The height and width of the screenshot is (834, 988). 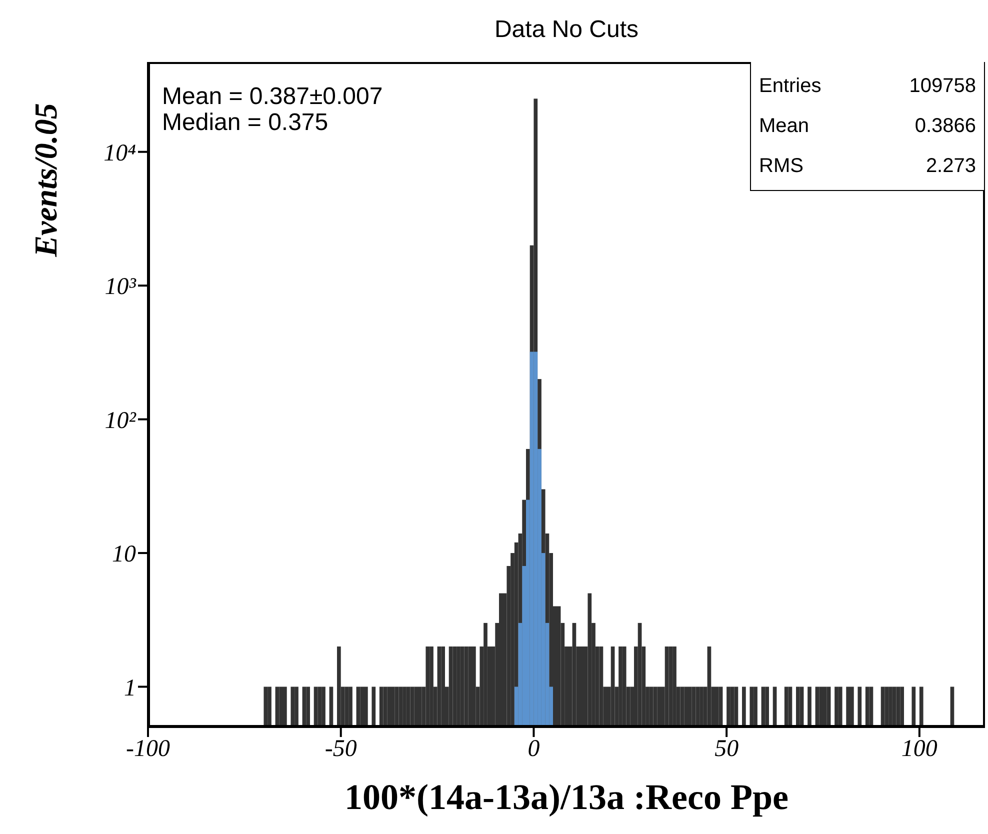 What do you see at coordinates (246, 122) in the screenshot?
I see `annotation: Median = 0.375` at bounding box center [246, 122].